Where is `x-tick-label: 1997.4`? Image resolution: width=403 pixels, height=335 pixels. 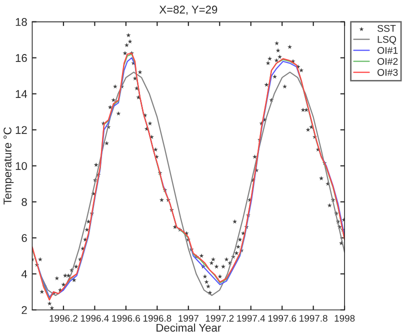
x-tick-label: 1997.4 is located at coordinates (251, 318).